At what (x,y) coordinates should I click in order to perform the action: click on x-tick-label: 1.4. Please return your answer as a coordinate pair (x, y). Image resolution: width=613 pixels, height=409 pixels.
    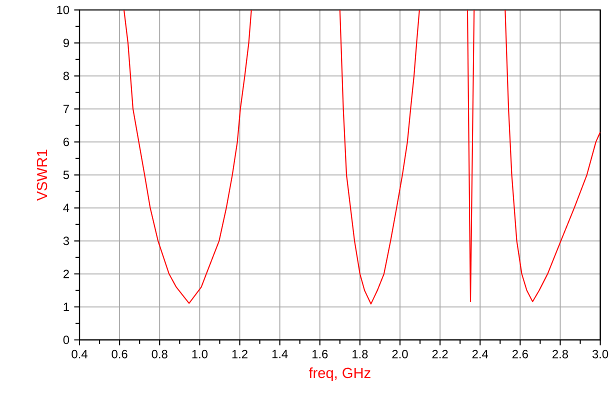
    Looking at the image, I should click on (280, 354).